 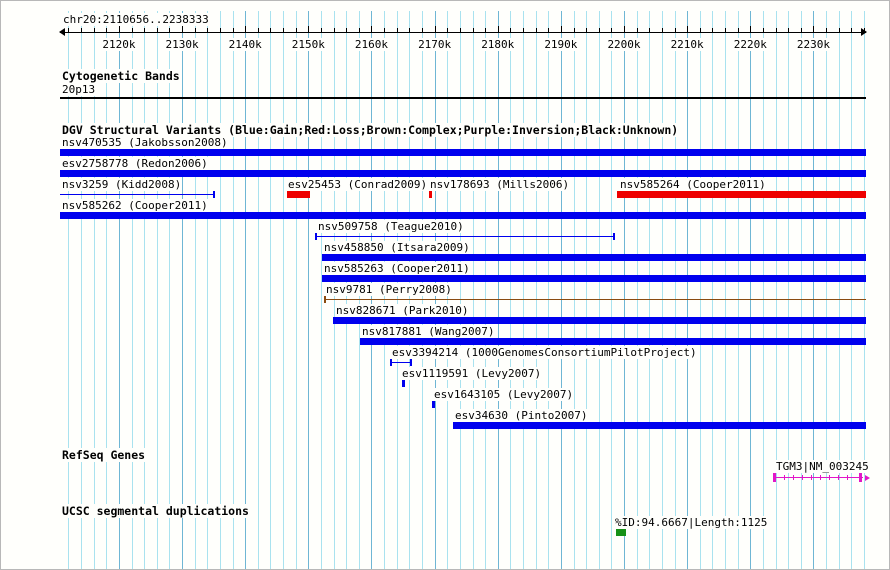 What do you see at coordinates (62, 32) in the screenshot?
I see `ruler-left-arrow-icon` at bounding box center [62, 32].